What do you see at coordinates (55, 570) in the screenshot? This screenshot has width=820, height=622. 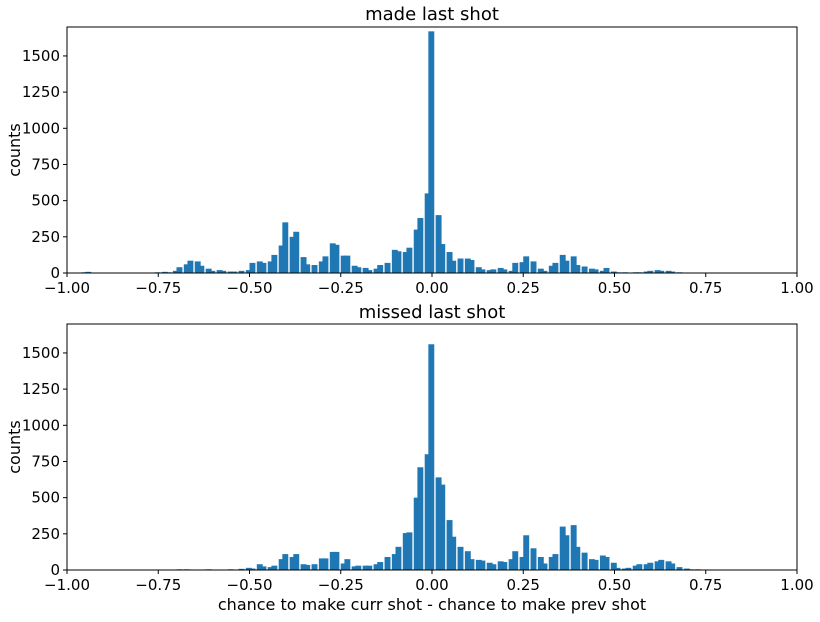 I see `y-tick-label: 0` at bounding box center [55, 570].